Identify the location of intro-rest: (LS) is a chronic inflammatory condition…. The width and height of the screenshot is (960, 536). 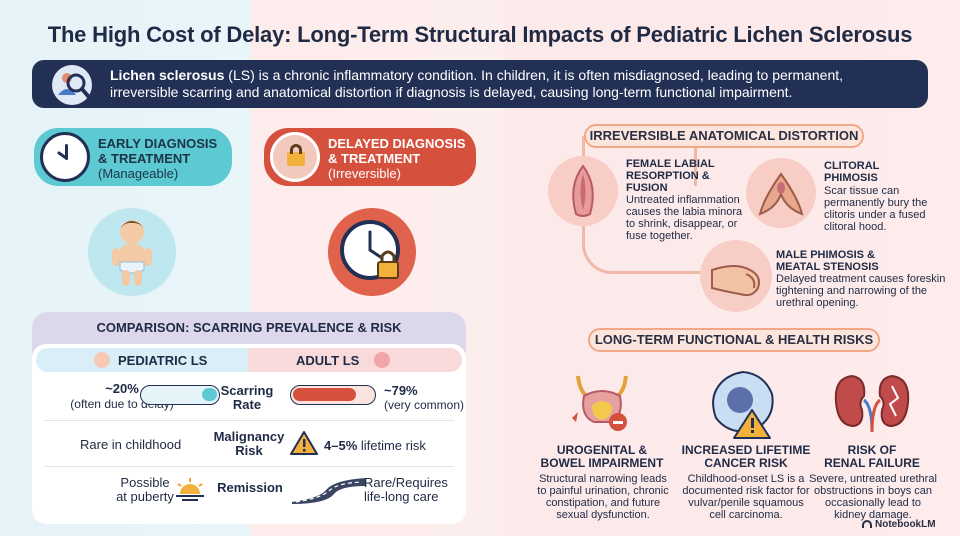
(534, 75).